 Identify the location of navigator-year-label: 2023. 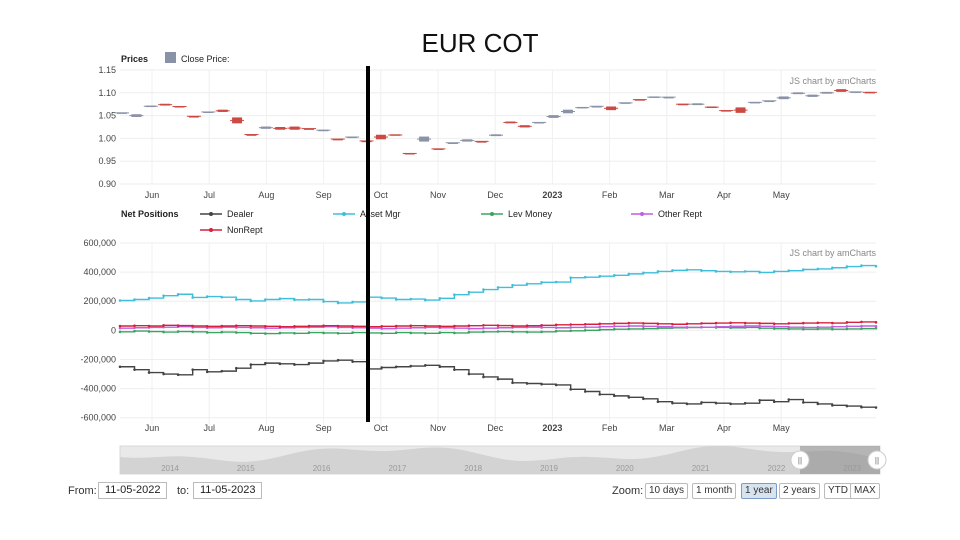
(852, 468).